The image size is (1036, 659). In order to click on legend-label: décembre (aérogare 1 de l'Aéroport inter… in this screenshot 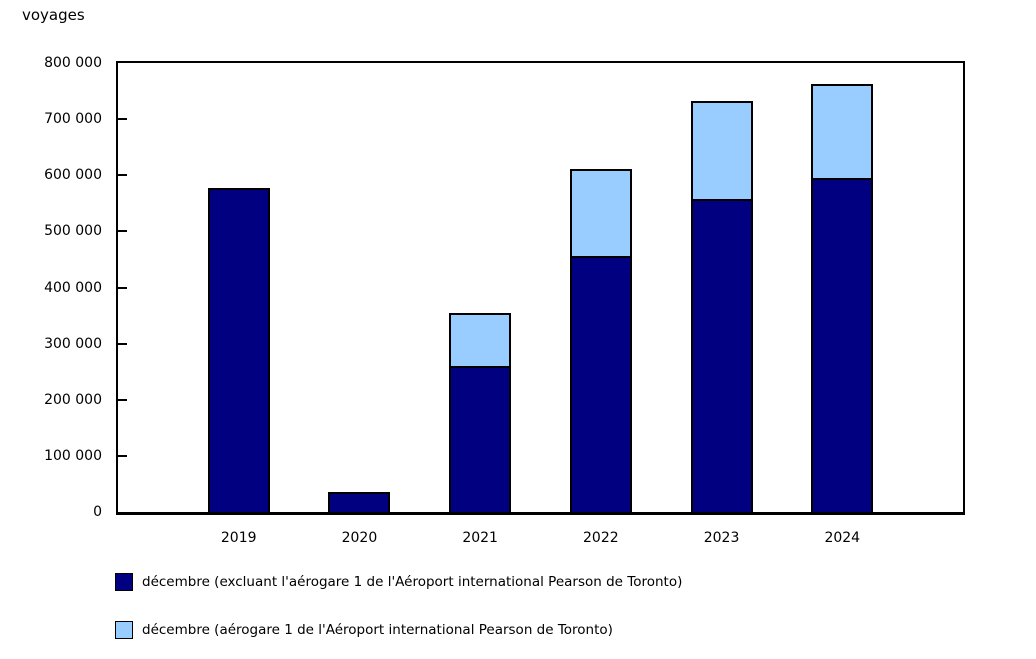, I will do `click(377, 630)`.